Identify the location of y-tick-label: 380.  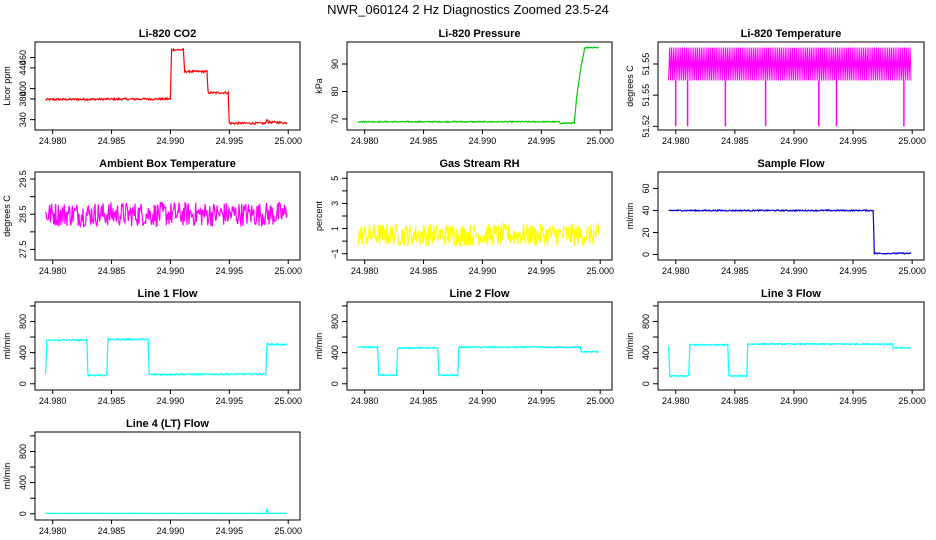
(23, 98).